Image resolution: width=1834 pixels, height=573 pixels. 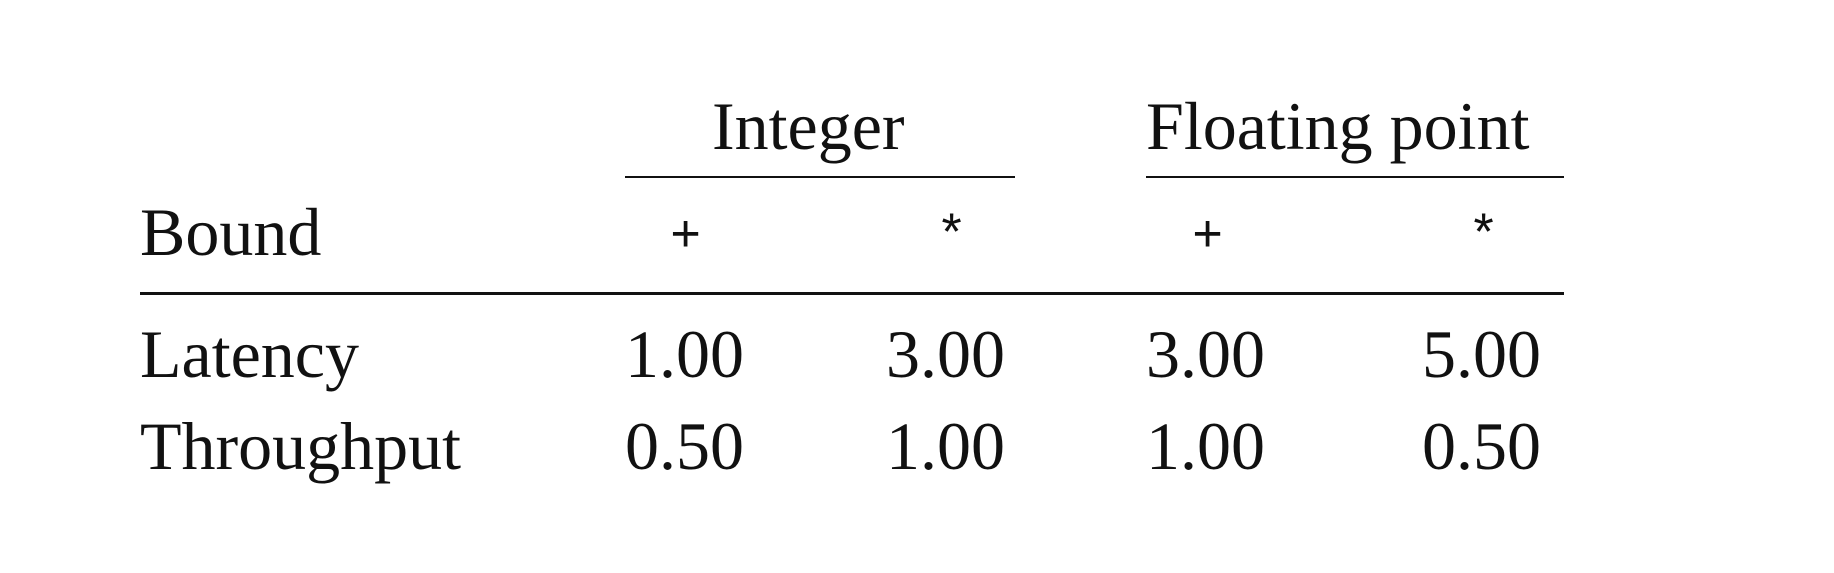 I want to click on cell-throughput-floating-multiply: 0.50, so click(x=1481, y=446).